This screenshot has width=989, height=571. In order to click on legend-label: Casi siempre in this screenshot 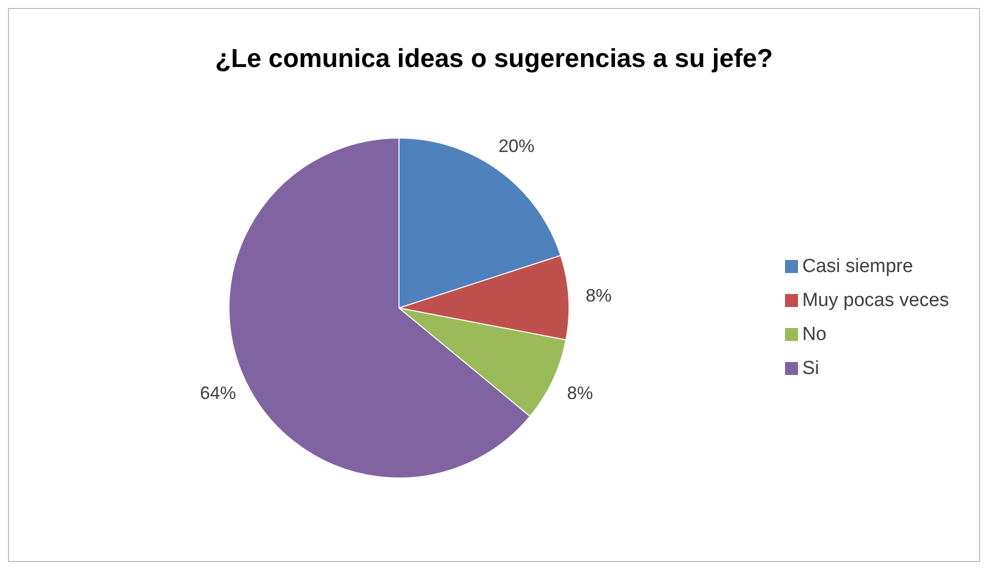, I will do `click(858, 266)`.